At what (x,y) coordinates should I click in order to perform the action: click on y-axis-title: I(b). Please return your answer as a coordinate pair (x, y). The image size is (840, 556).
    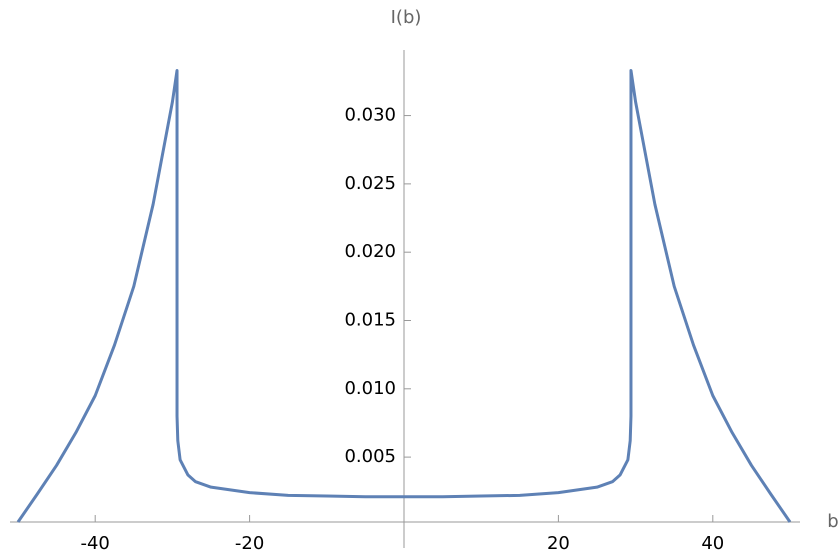
    Looking at the image, I should click on (406, 17).